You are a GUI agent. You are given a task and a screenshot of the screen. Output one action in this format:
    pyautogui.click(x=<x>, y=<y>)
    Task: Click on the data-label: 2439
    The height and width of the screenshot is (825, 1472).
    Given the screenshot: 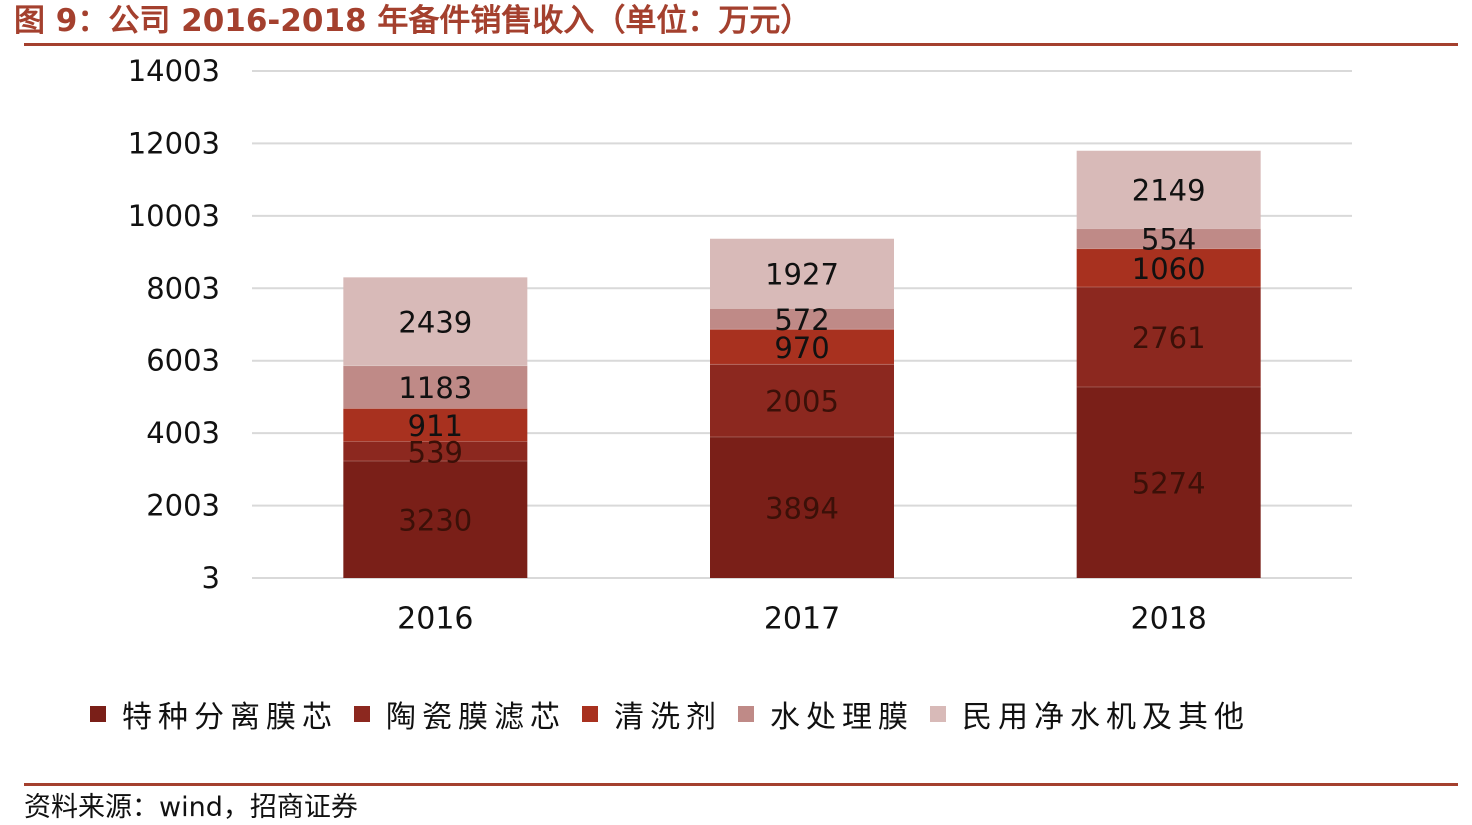 What is the action you would take?
    pyautogui.click(x=435, y=323)
    